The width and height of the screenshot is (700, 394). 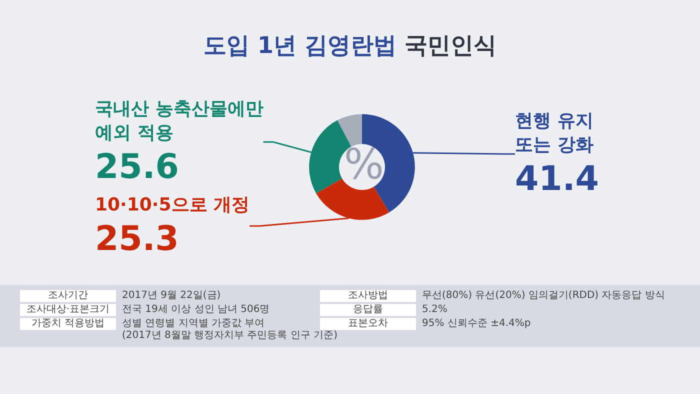 I want to click on text: 2017년 9월 22일(금), so click(x=171, y=296).